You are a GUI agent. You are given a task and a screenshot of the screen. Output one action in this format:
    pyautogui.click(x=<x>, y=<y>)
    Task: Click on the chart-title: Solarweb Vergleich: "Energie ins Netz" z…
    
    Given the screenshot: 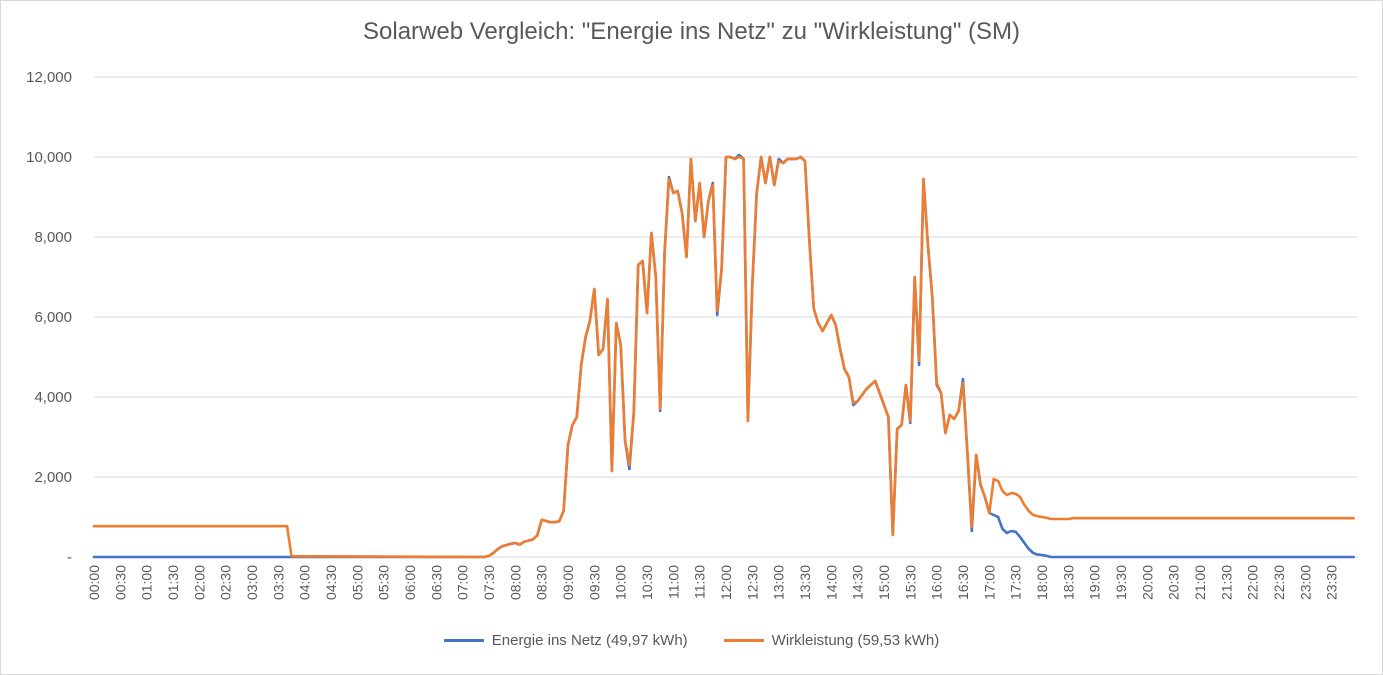 What is the action you would take?
    pyautogui.click(x=691, y=31)
    